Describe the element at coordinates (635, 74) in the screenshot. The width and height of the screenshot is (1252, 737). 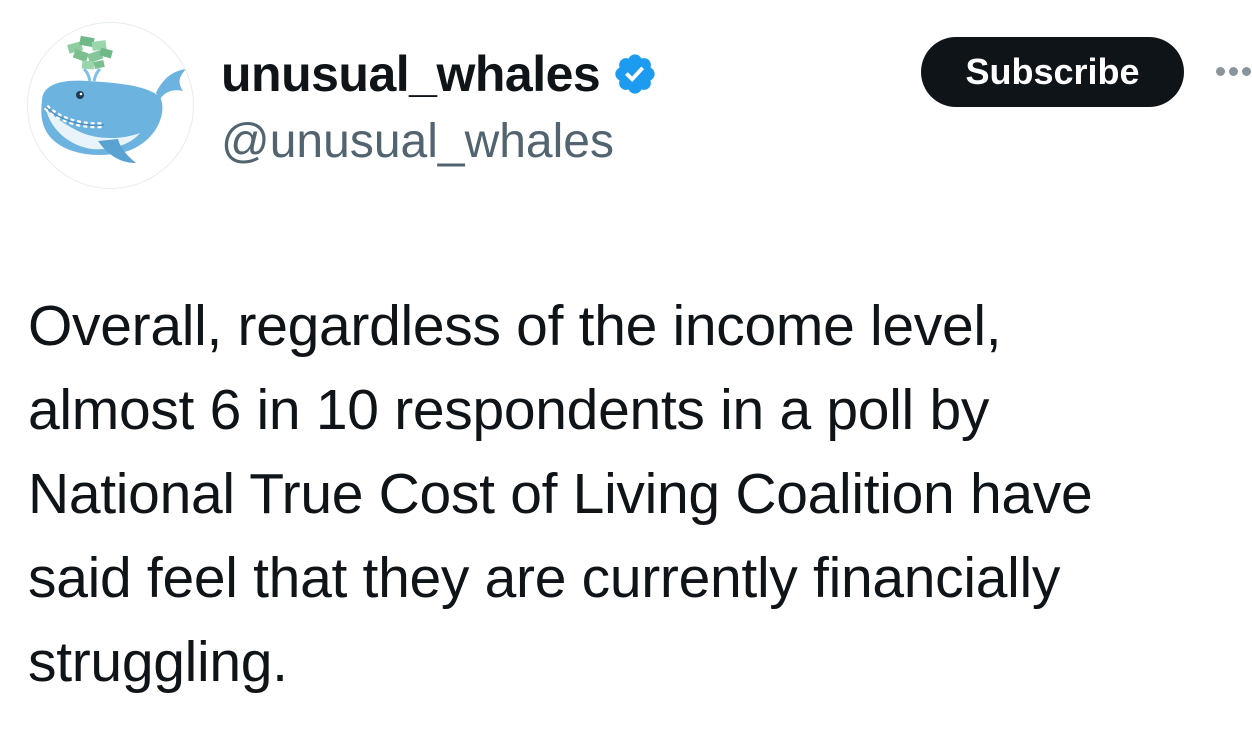
I see `verified-badge-icon` at that location.